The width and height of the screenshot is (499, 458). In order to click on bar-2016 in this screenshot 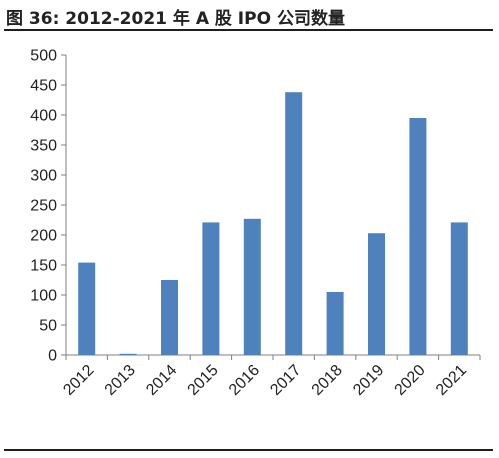, I will do `click(252, 286)`.